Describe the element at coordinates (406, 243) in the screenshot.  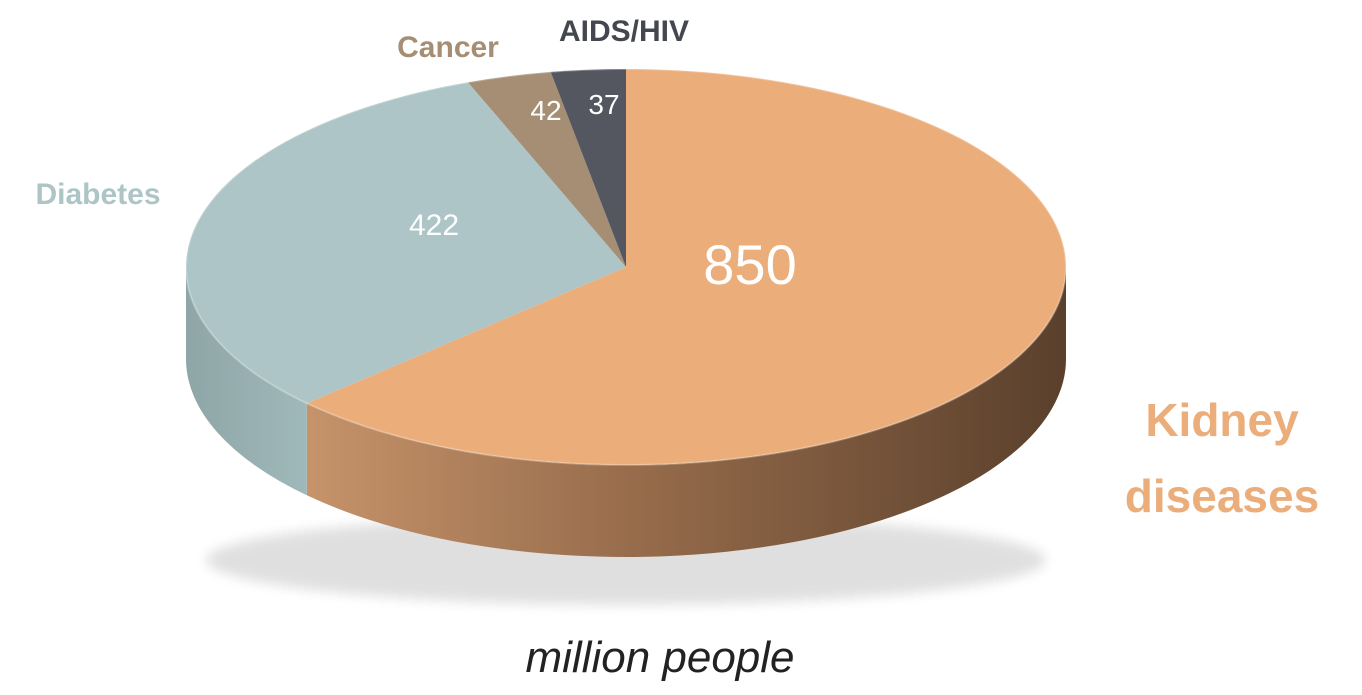
I see `pie-slice-diabetes` at that location.